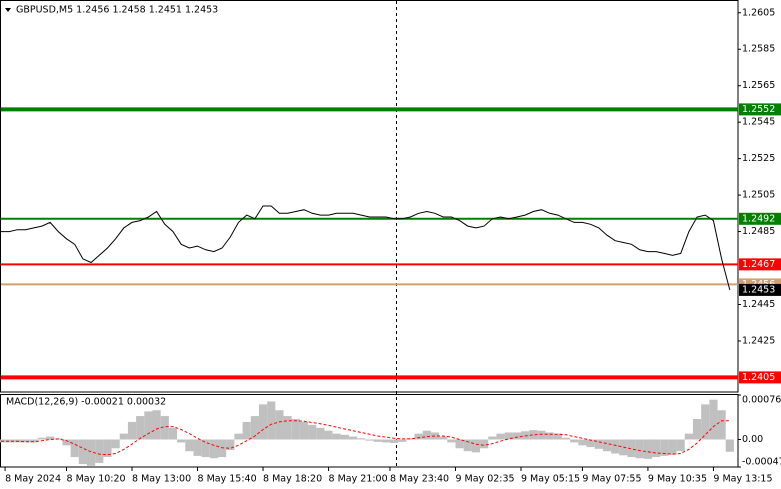 This screenshot has height=489, width=781. What do you see at coordinates (677, 479) in the screenshot?
I see `x-tick-label: 9 May 10:35` at bounding box center [677, 479].